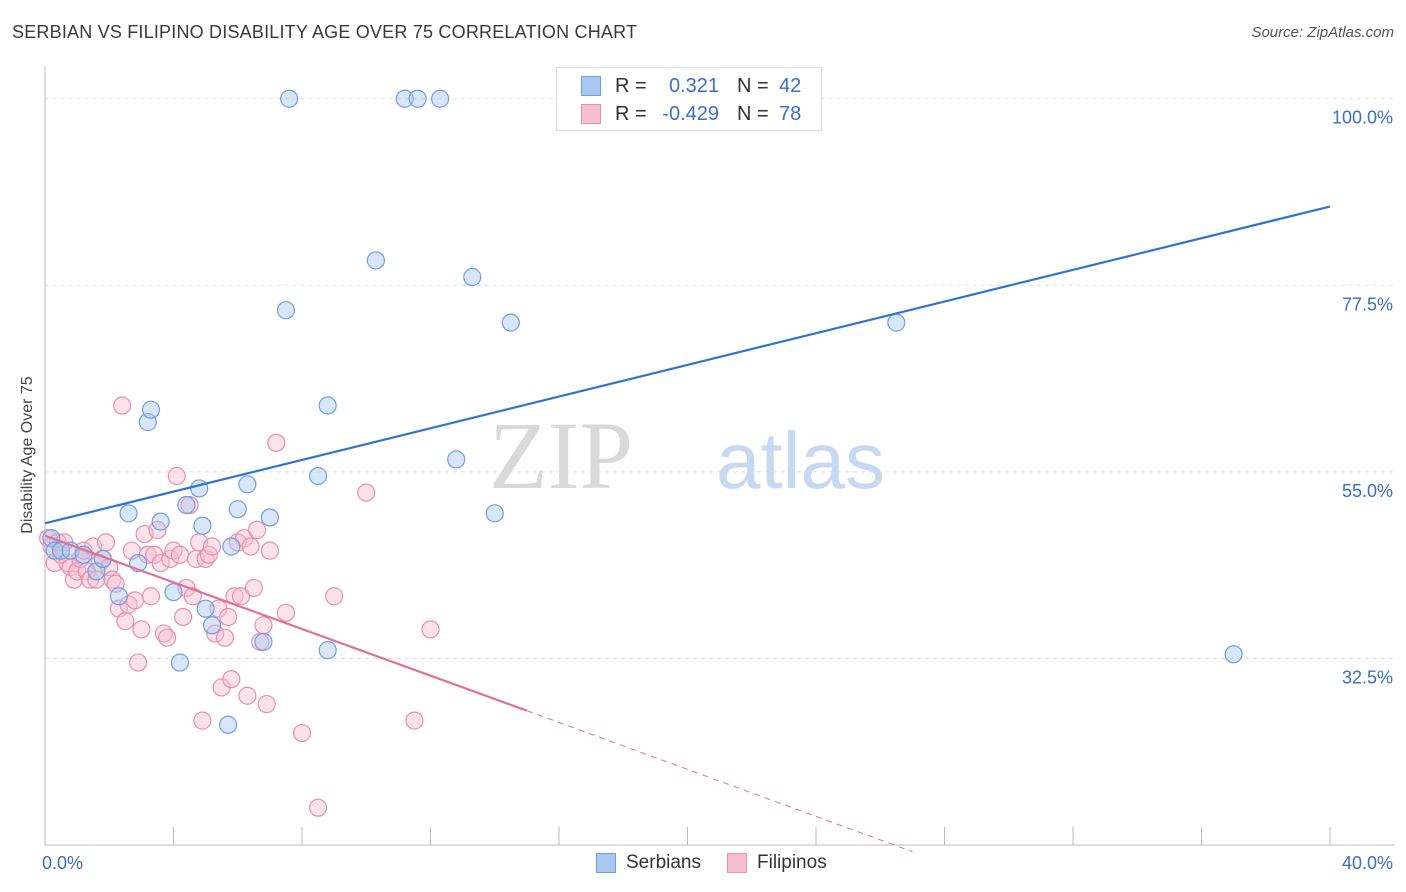 The image size is (1406, 892). I want to click on y-tick-label: 100.0%, so click(1362, 118).